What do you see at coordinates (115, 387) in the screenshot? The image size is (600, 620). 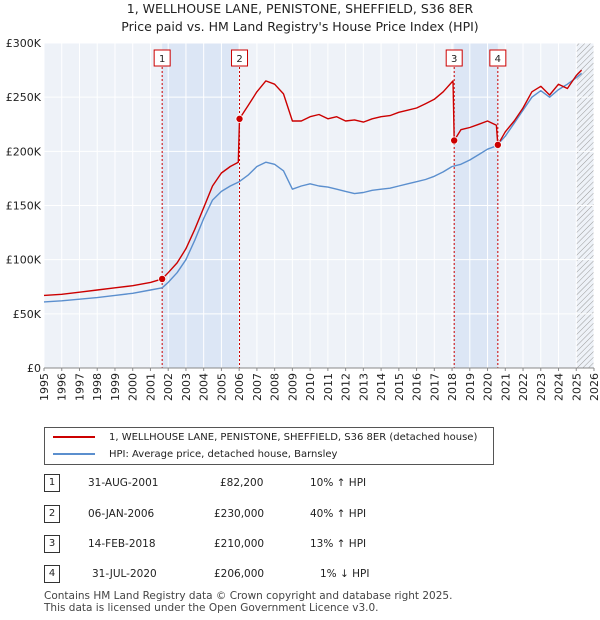 I see `x-tick-label: 1999` at bounding box center [115, 387].